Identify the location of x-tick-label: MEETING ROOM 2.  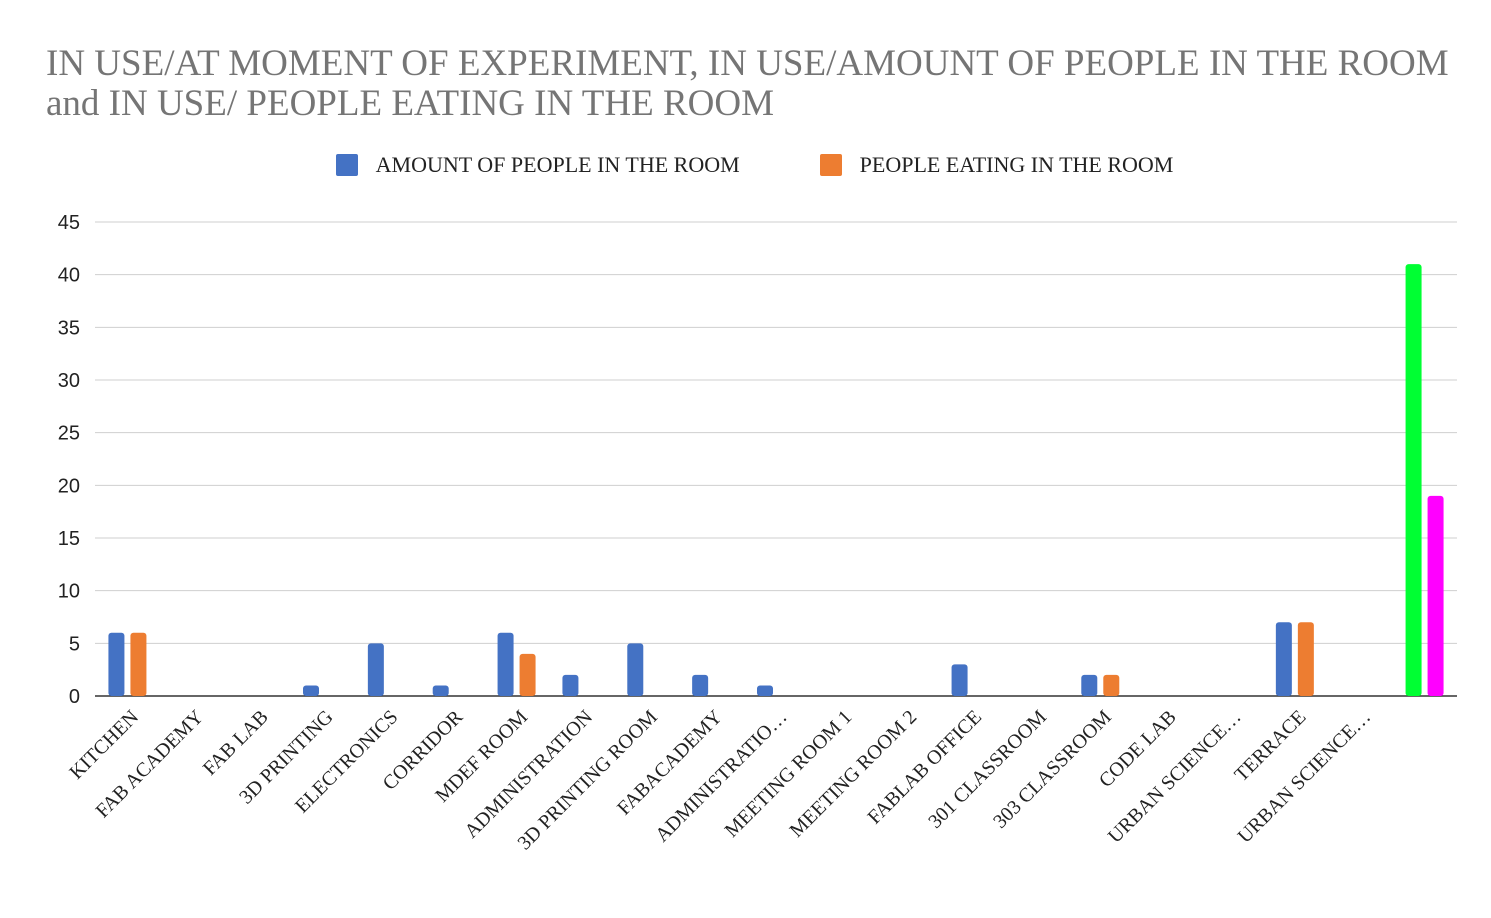
(853, 774).